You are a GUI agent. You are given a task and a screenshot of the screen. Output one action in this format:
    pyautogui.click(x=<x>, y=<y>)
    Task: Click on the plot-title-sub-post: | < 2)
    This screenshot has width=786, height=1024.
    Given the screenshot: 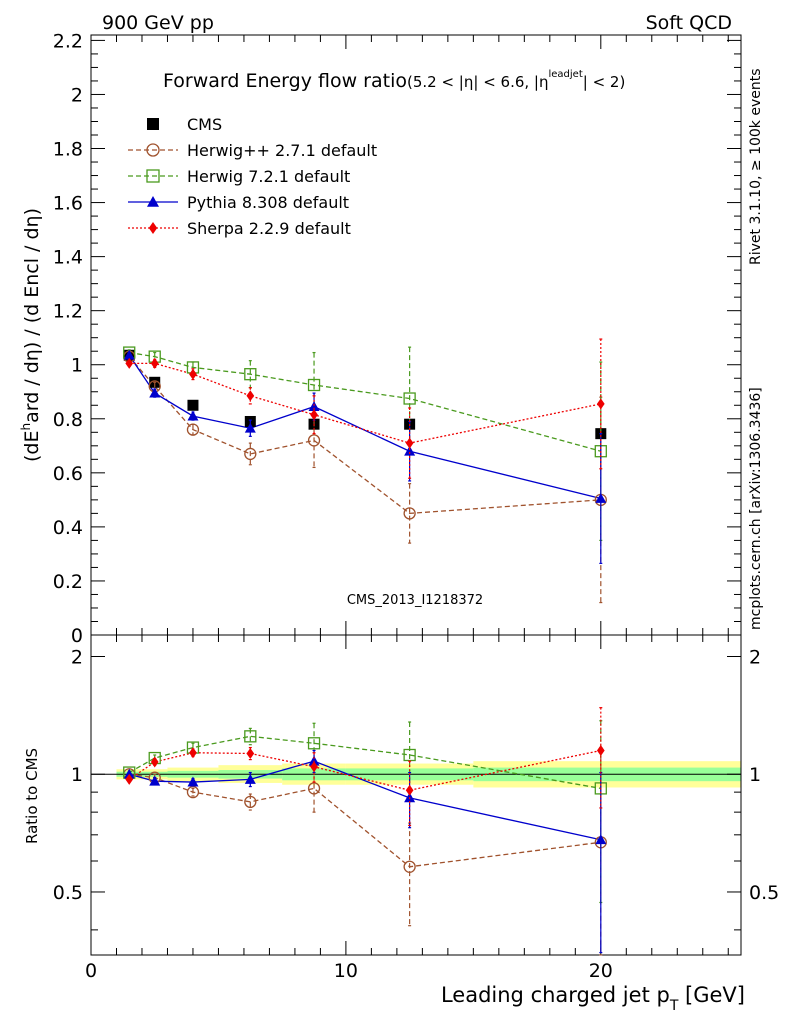 What is the action you would take?
    pyautogui.click(x=604, y=82)
    